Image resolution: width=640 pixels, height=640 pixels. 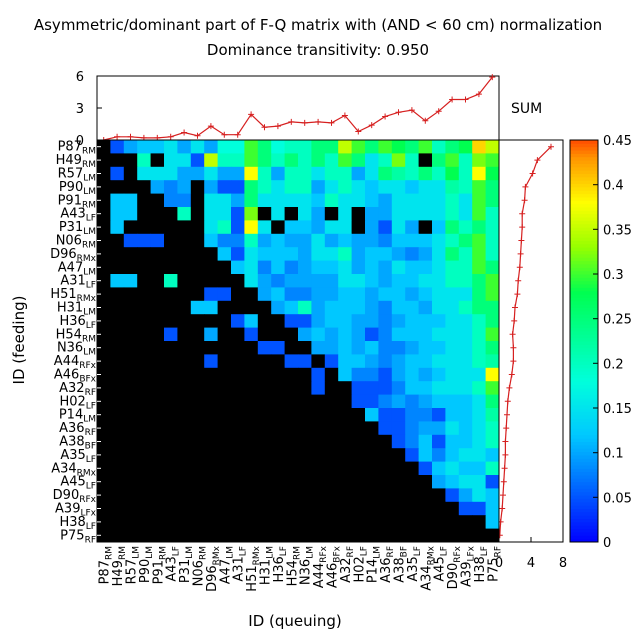 What do you see at coordinates (80, 77) in the screenshot?
I see `top-tick-label: 6` at bounding box center [80, 77].